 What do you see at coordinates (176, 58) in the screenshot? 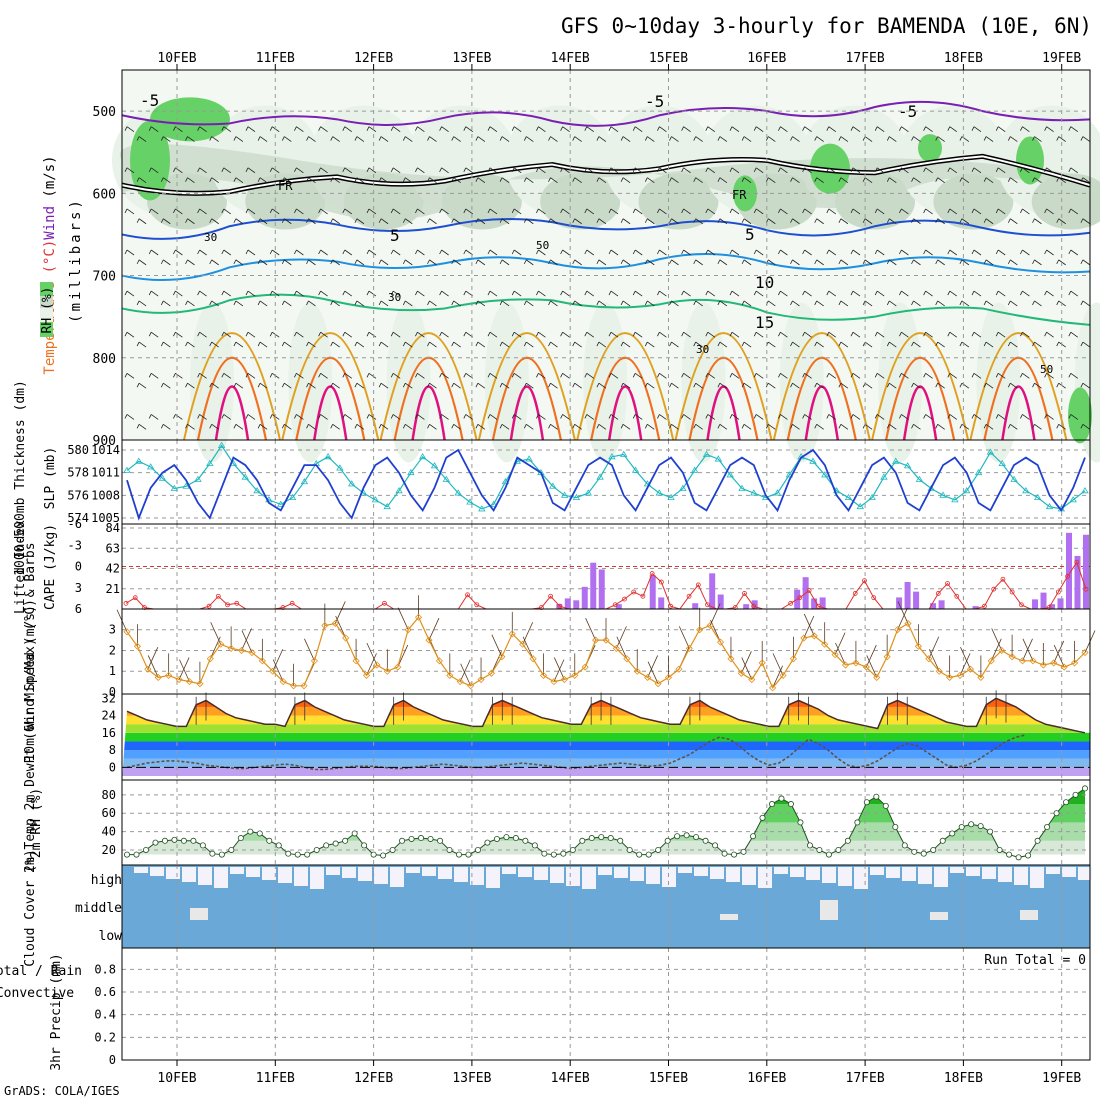
I see `date-label-top: 10FEB` at bounding box center [176, 58].